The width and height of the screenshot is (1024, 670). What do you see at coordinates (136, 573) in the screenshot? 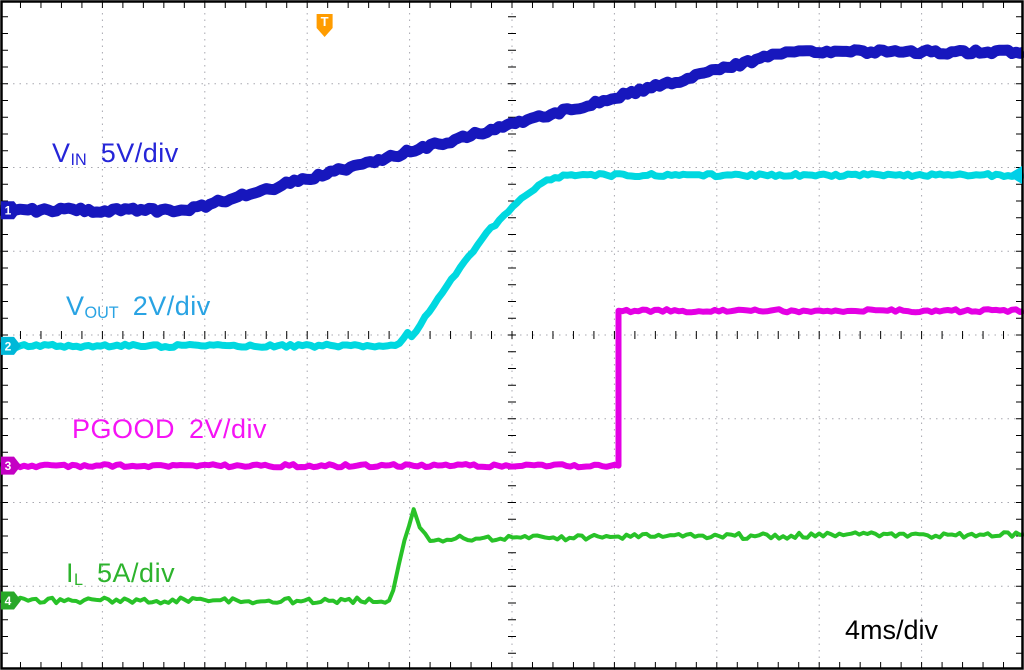
I see `il-label-scale: 5A/div` at bounding box center [136, 573].